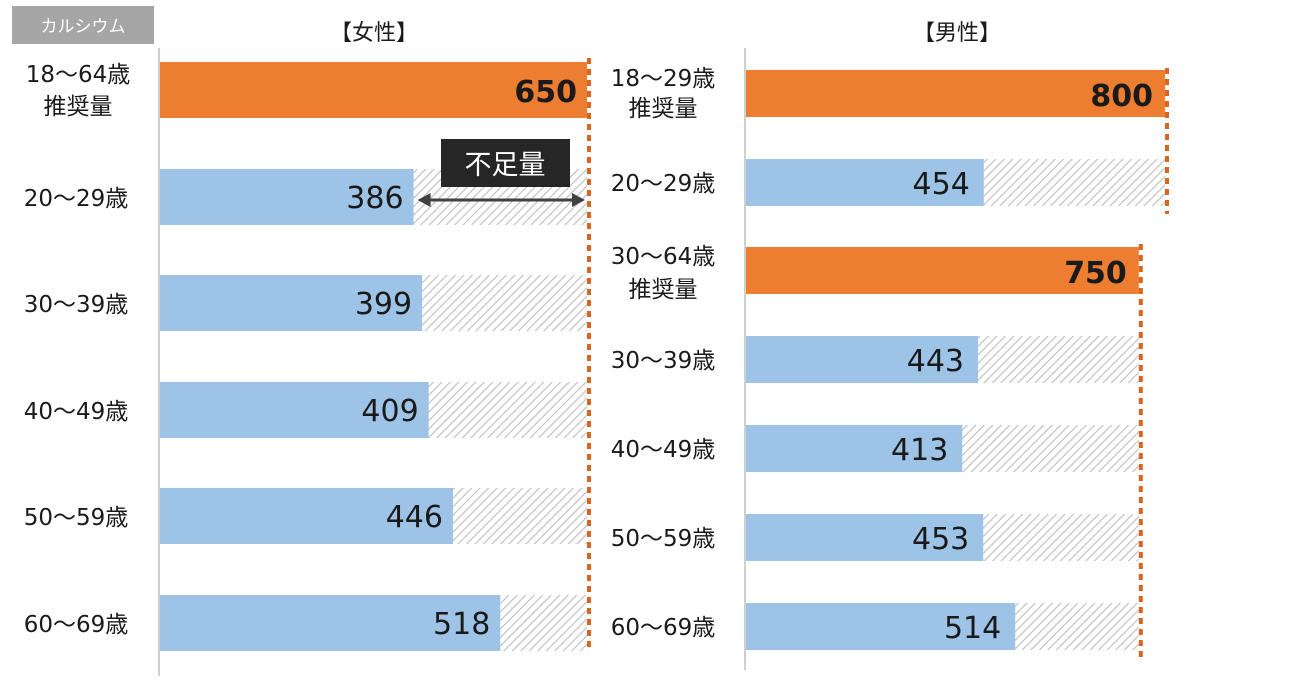  What do you see at coordinates (76, 518) in the screenshot?
I see `female-category-label: 50～59歳` at bounding box center [76, 518].